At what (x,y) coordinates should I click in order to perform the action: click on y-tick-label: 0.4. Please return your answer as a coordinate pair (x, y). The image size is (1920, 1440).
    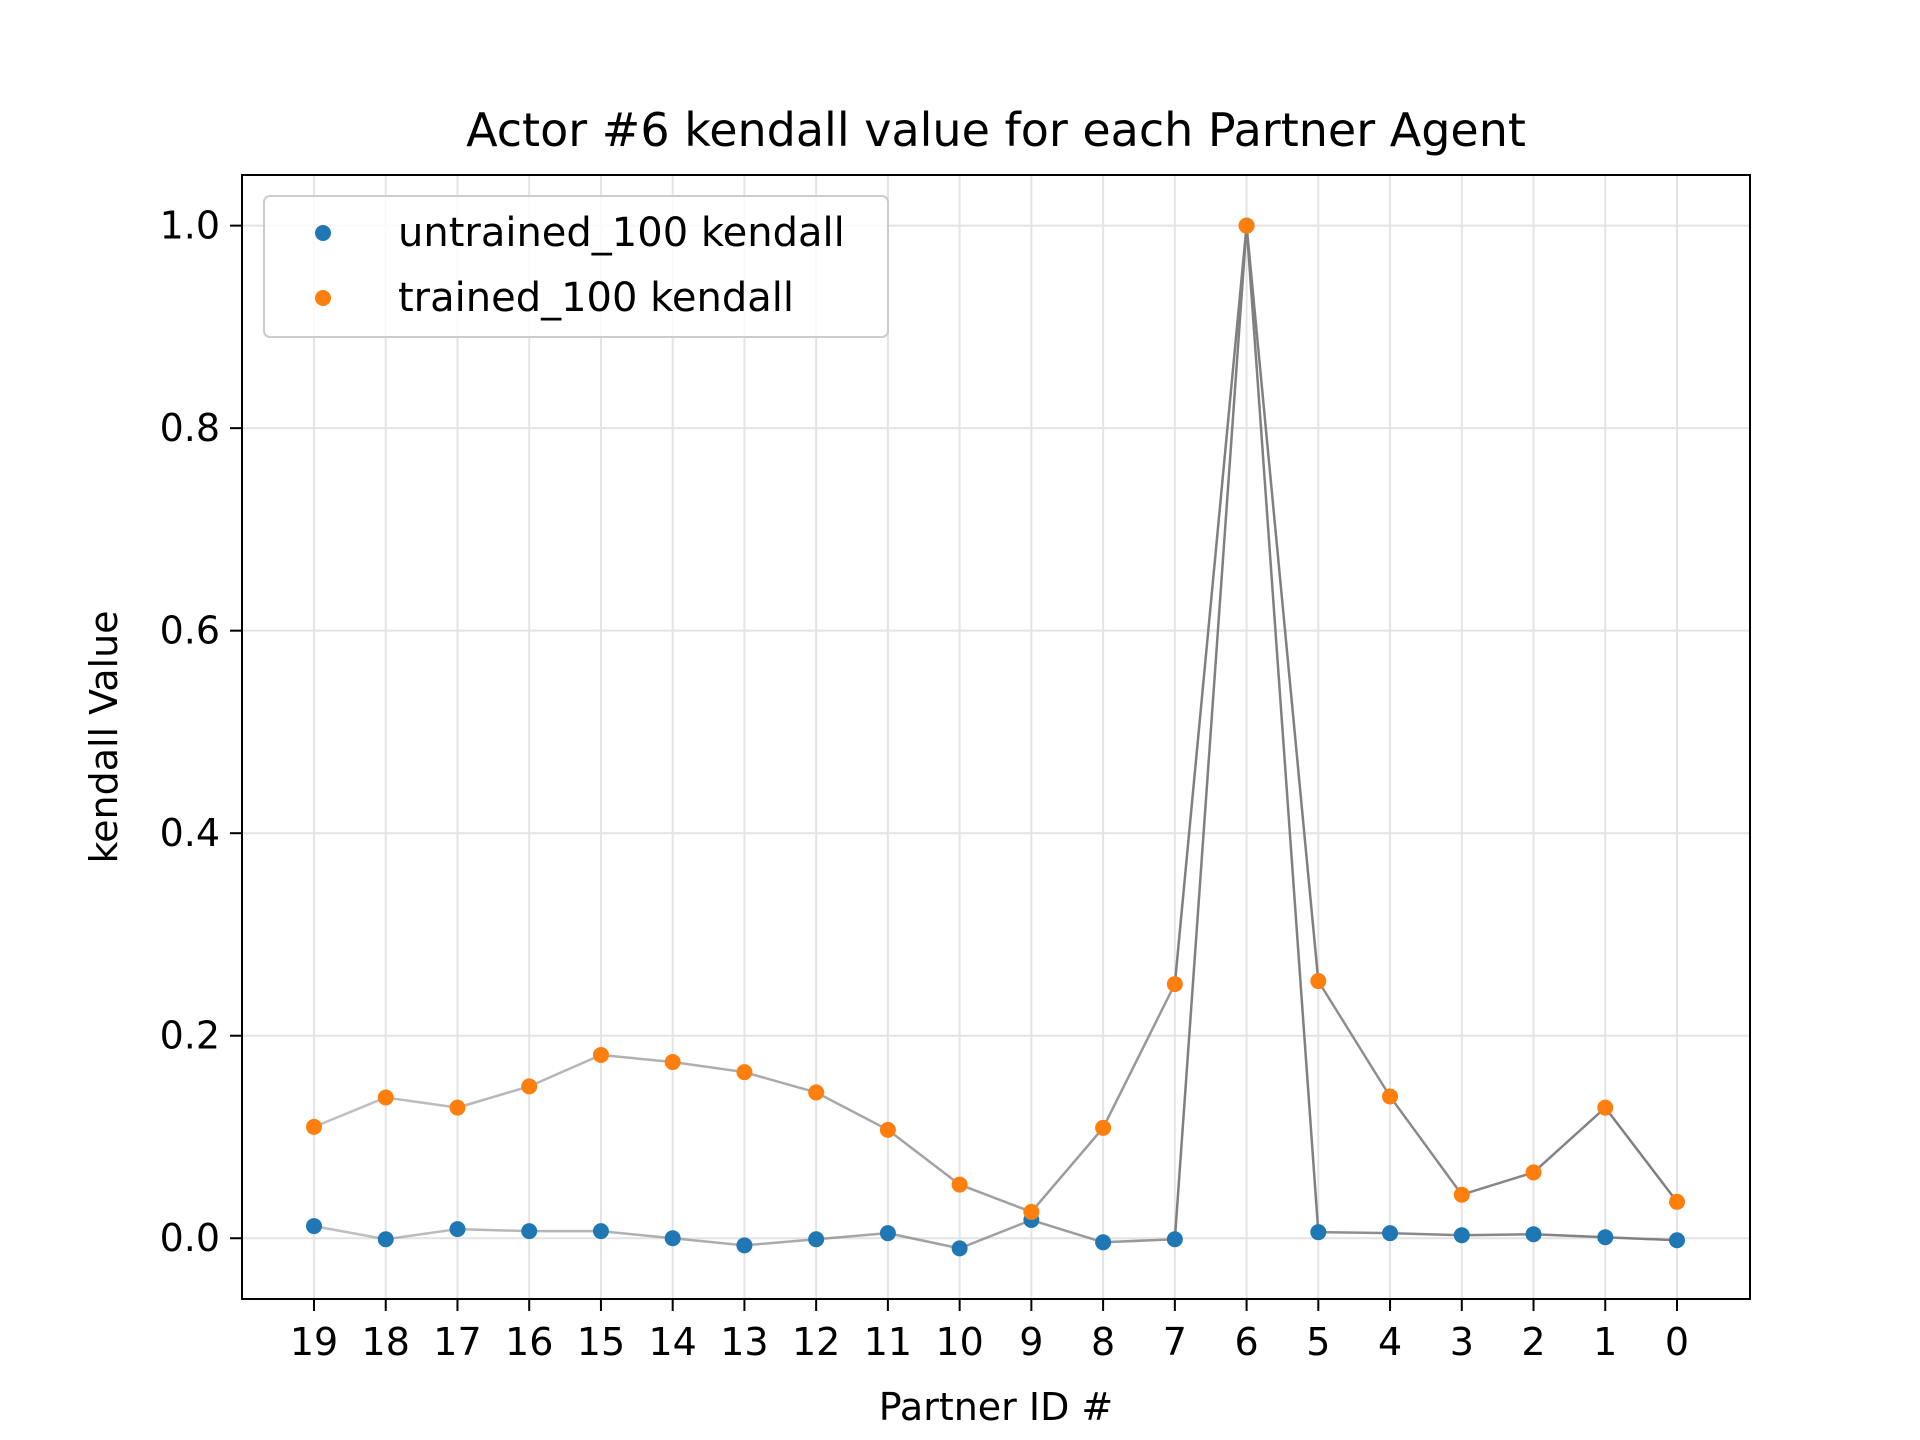
    Looking at the image, I should click on (190, 833).